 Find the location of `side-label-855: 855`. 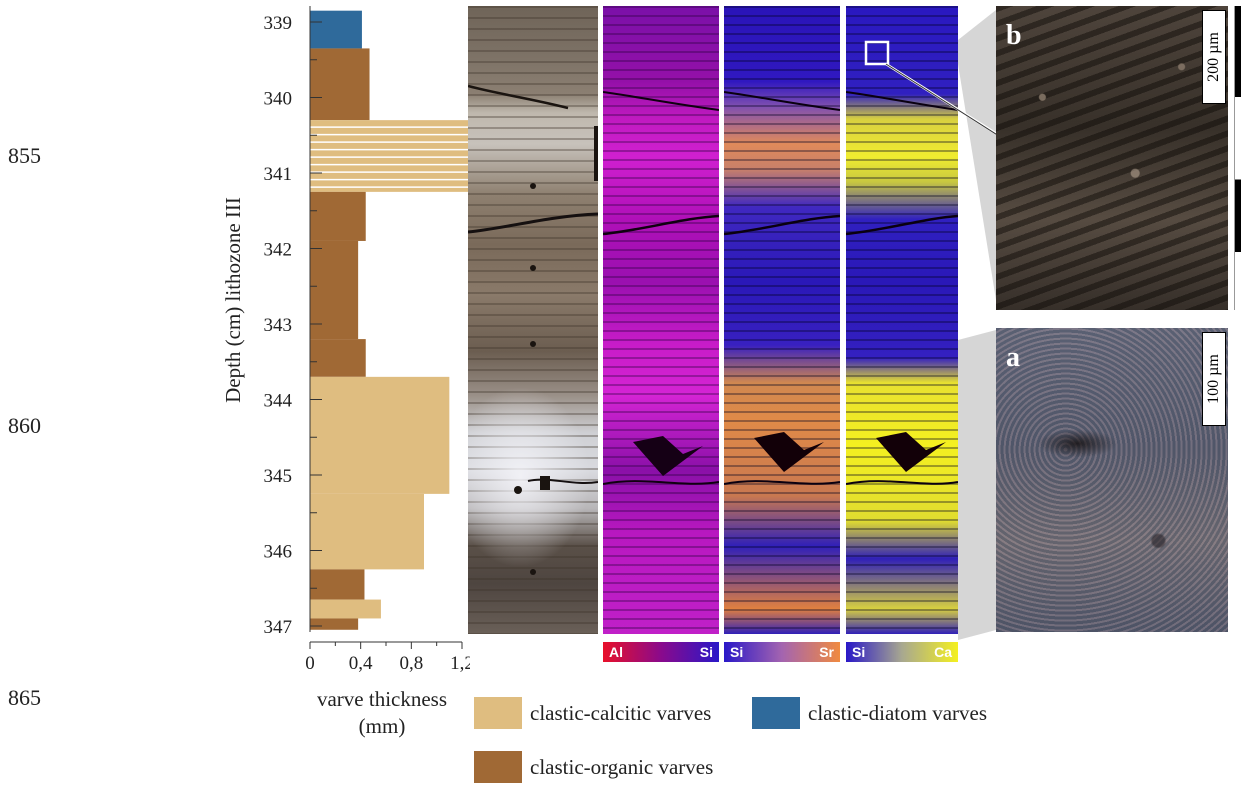

side-label-855: 855 is located at coordinates (24, 155).